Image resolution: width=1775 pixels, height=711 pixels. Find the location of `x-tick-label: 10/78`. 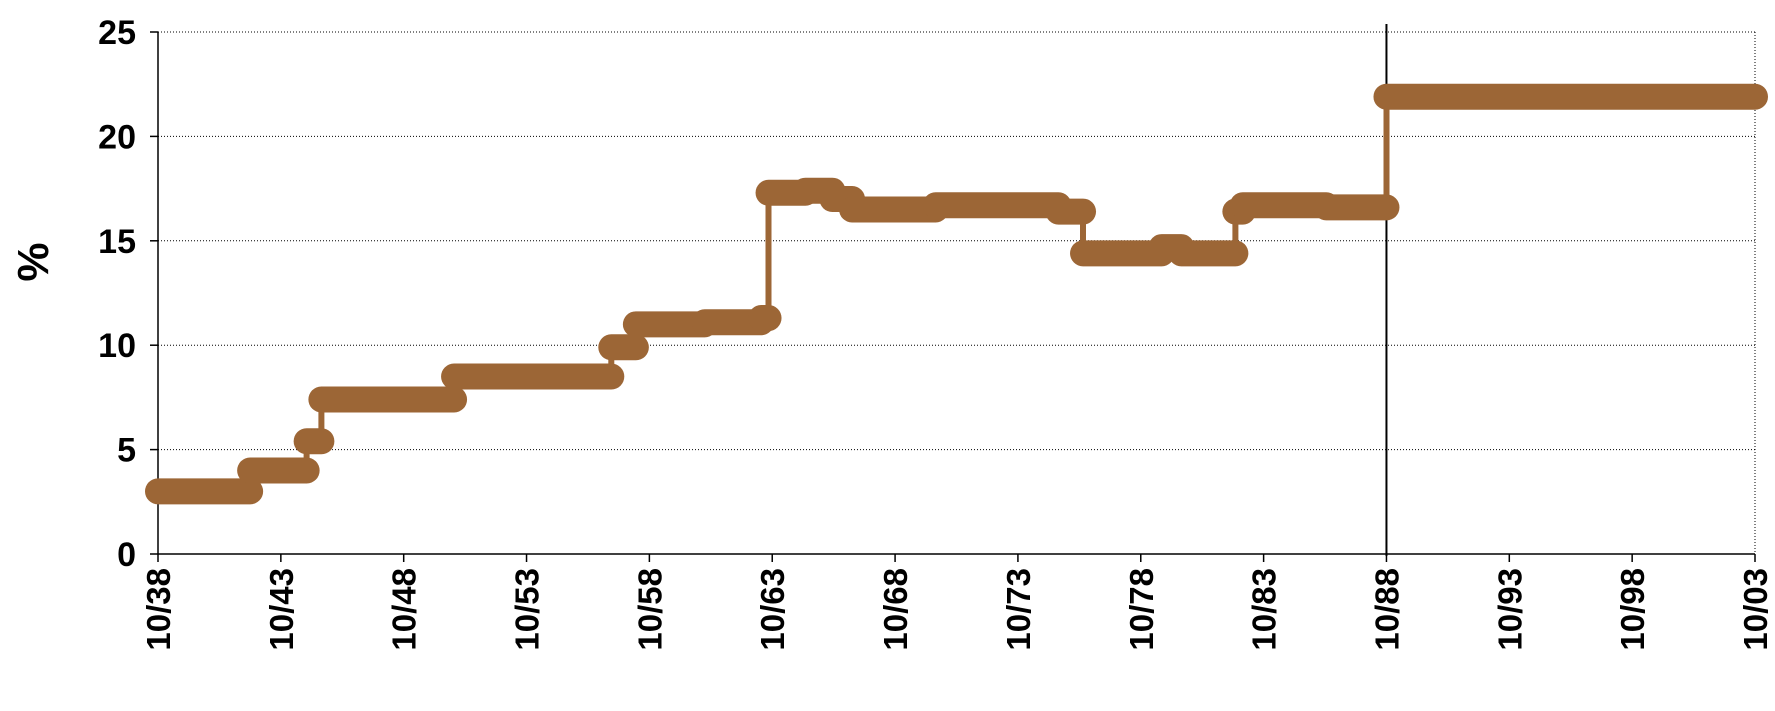

x-tick-label: 10/78 is located at coordinates (1141, 609).